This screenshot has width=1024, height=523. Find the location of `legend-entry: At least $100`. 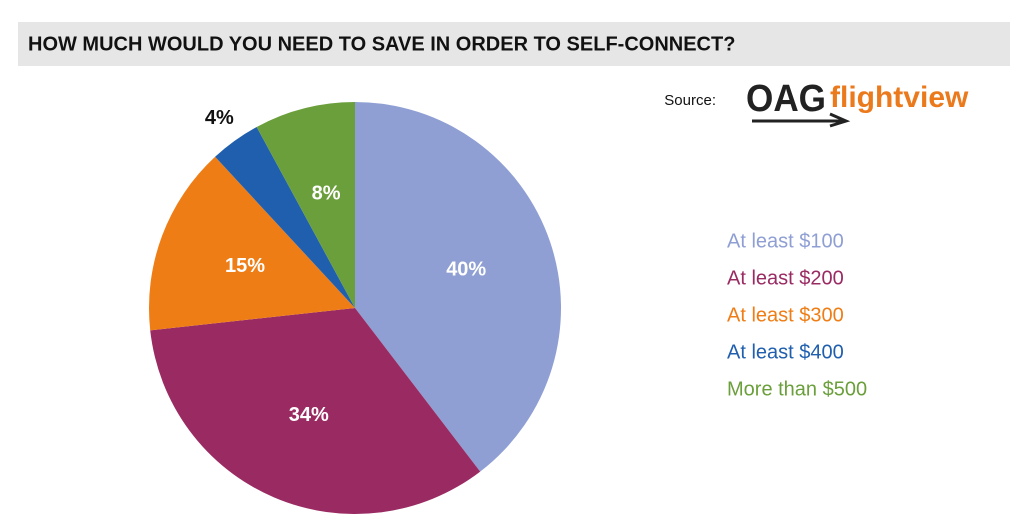

legend-entry: At least $100 is located at coordinates (785, 241).